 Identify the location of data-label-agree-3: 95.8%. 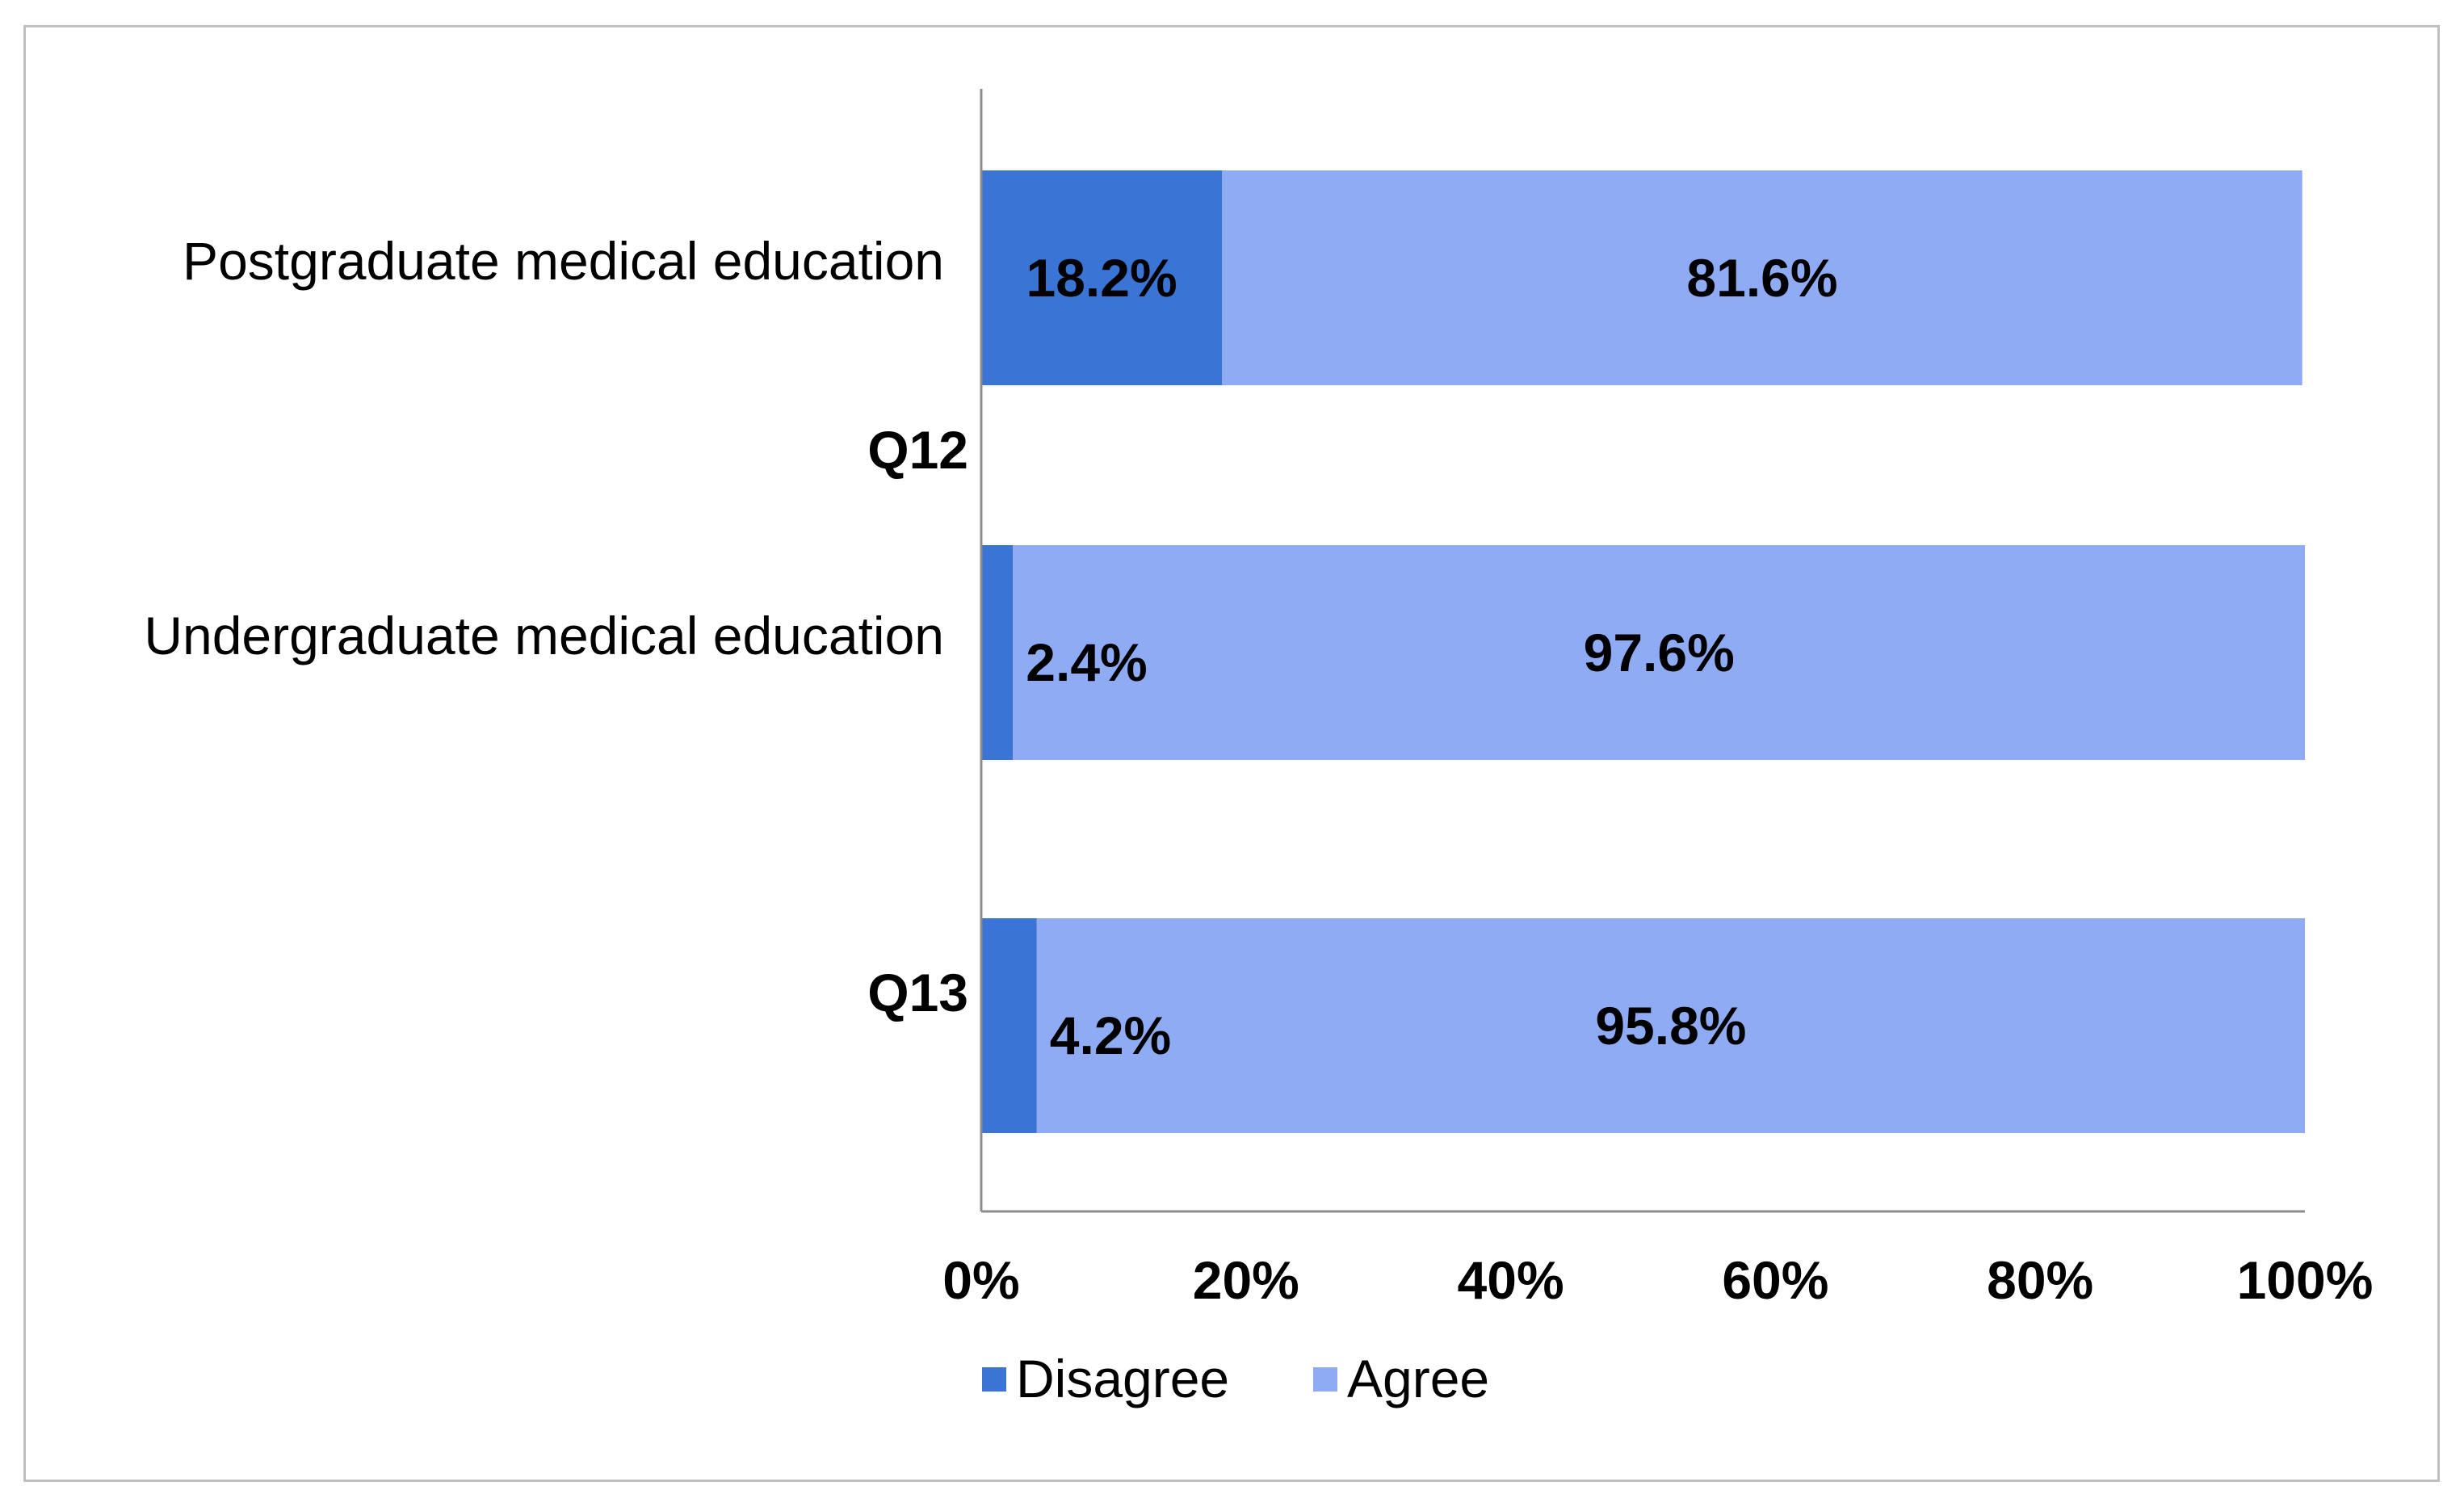
(1670, 1026).